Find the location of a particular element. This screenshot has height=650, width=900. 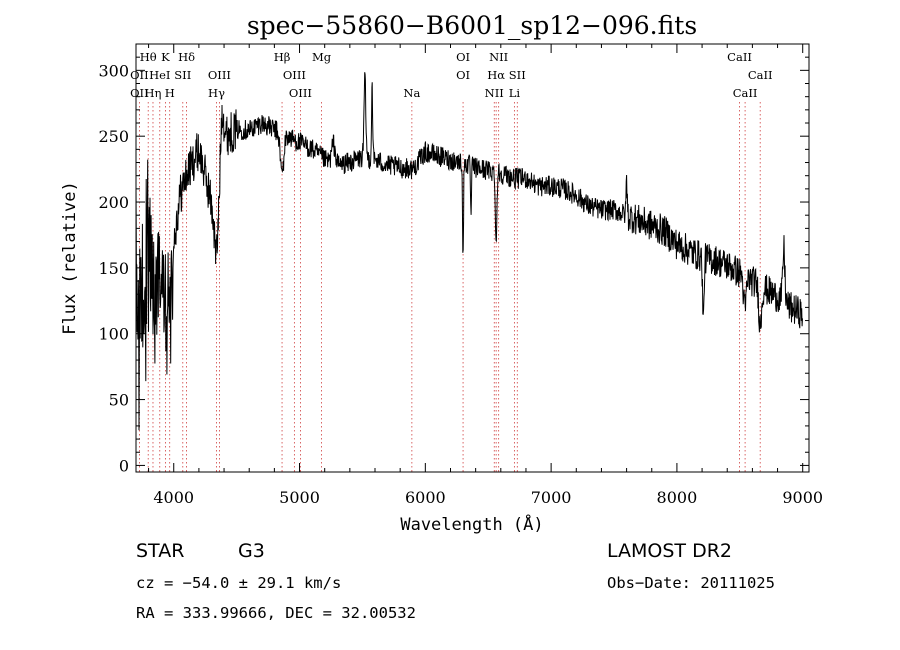

line-label: Hβ is located at coordinates (282, 57).